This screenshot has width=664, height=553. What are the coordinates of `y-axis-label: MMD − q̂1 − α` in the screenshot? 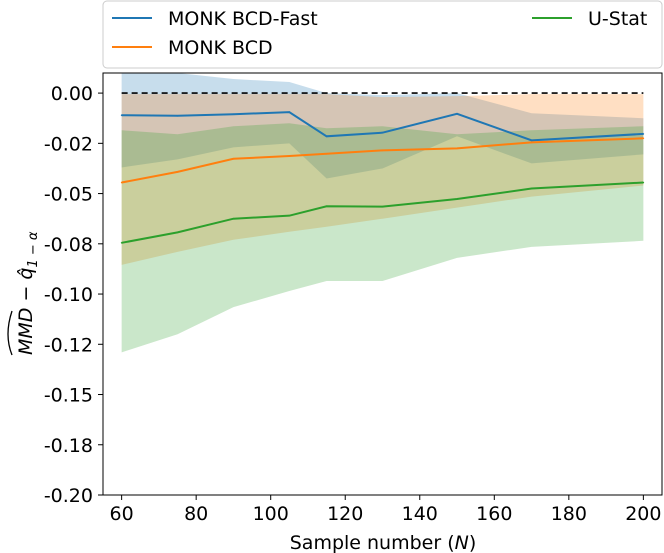 It's located at (24, 293).